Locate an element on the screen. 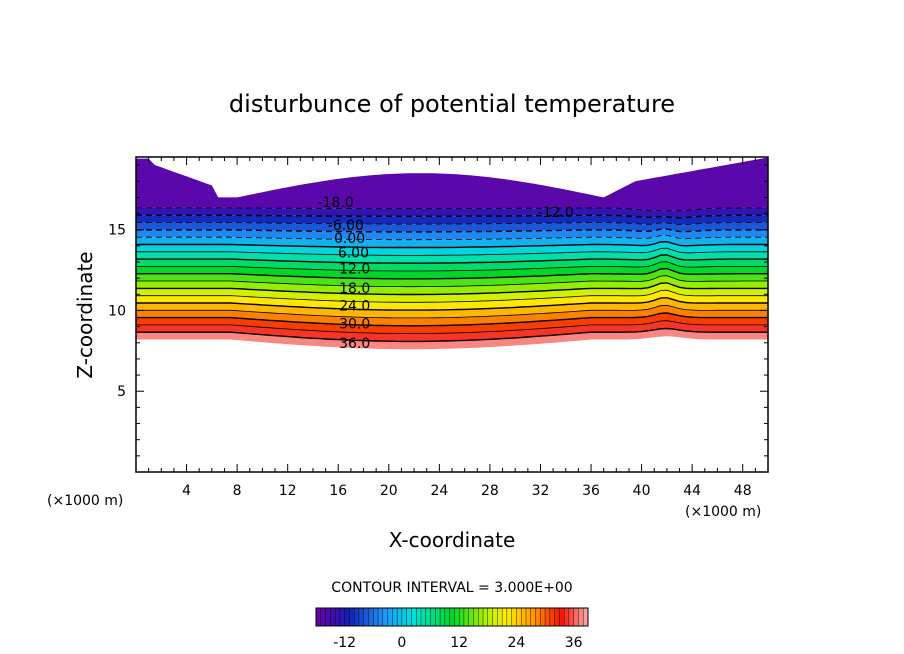 Image resolution: width=904 pixels, height=654 pixels. x-tick-label: 44 is located at coordinates (692, 491).